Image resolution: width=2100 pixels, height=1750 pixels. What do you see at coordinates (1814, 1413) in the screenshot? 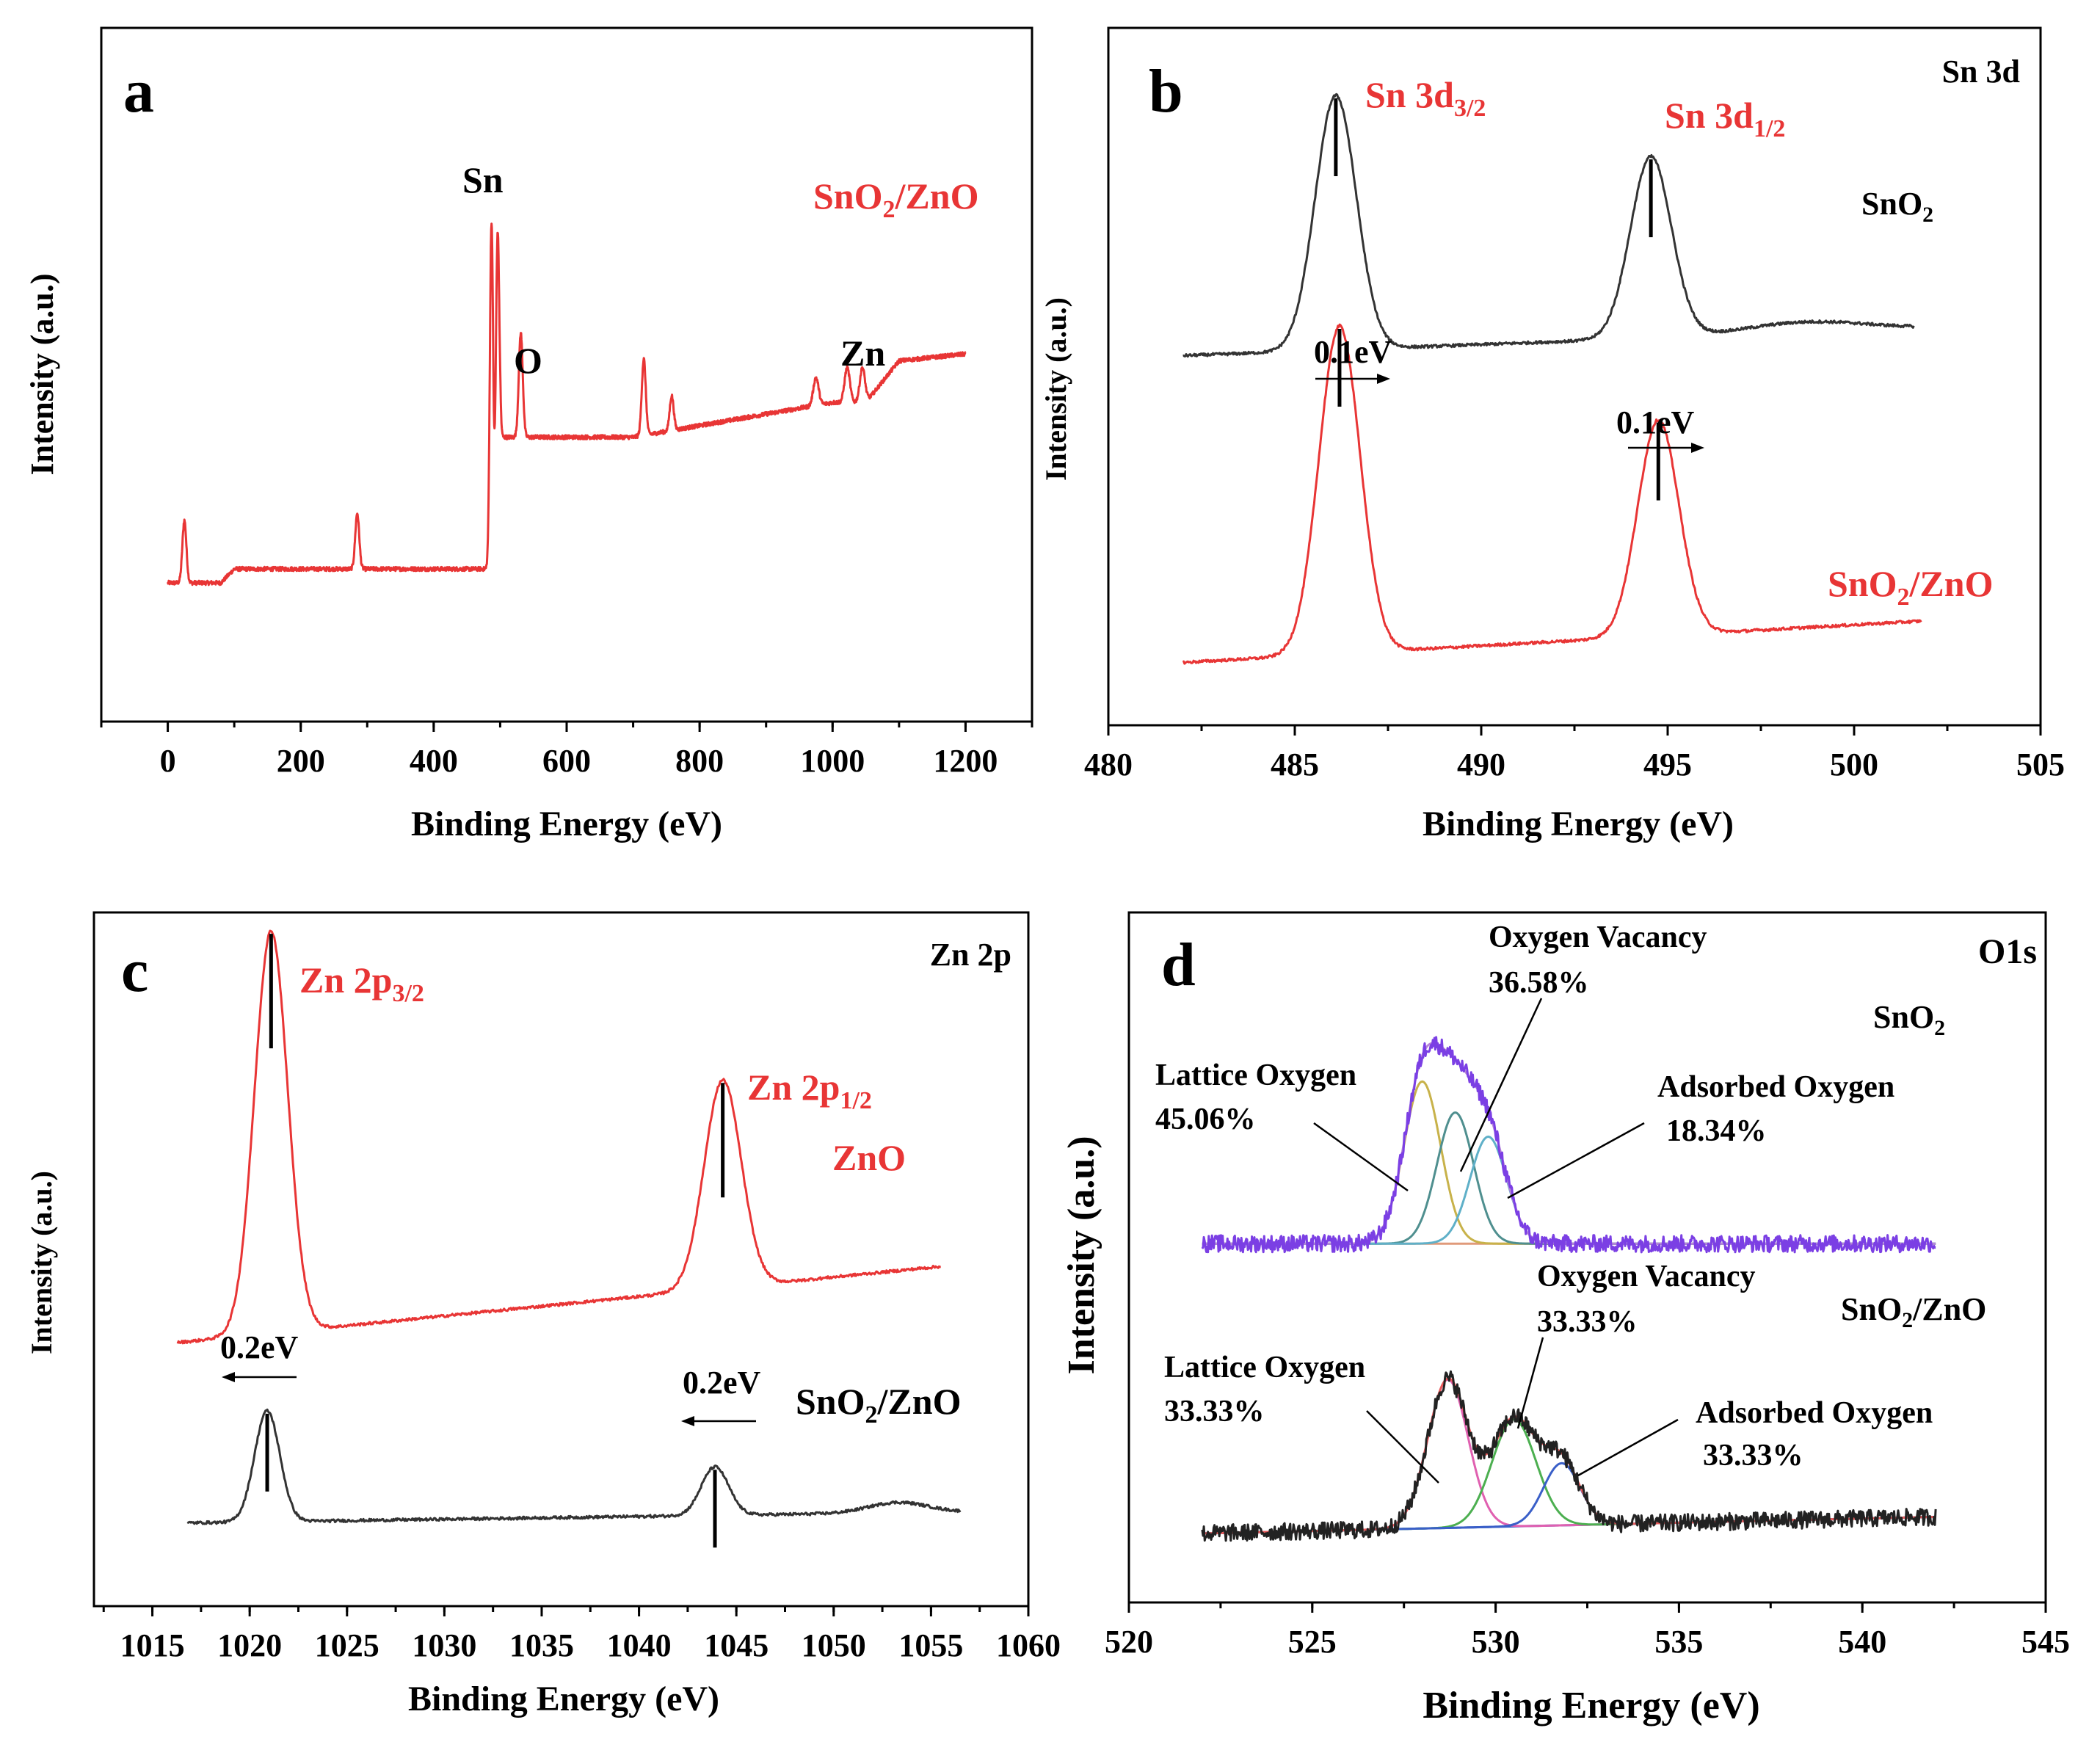
I see `panel-d-g2-adsorbed-name: Adsorbed Oxygen` at bounding box center [1814, 1413].